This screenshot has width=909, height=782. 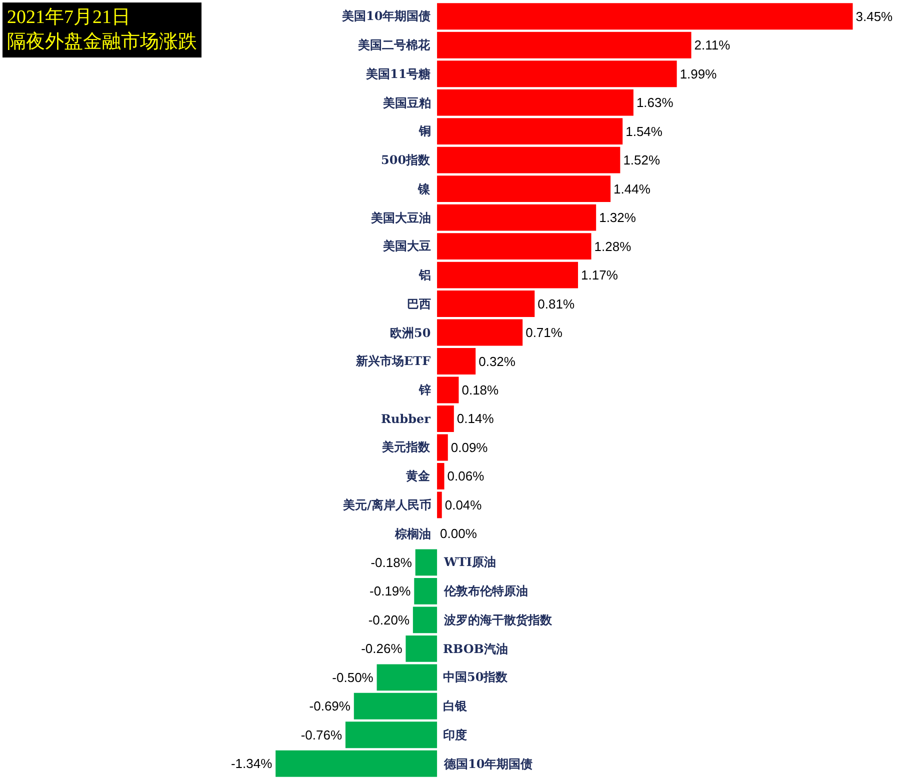 I want to click on y-tick-label: 铜, so click(x=424, y=131).